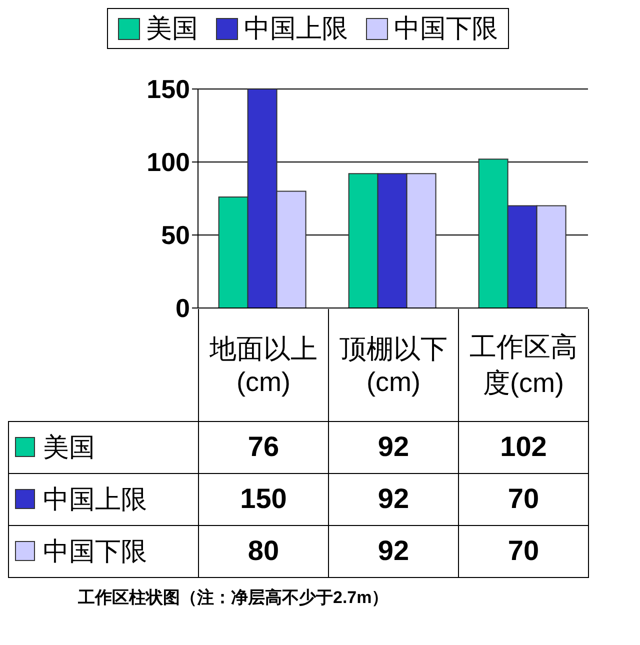 The width and height of the screenshot is (640, 645). What do you see at coordinates (393, 365) in the screenshot?
I see `x-tick-label: 顶棚以下(cm)` at bounding box center [393, 365].